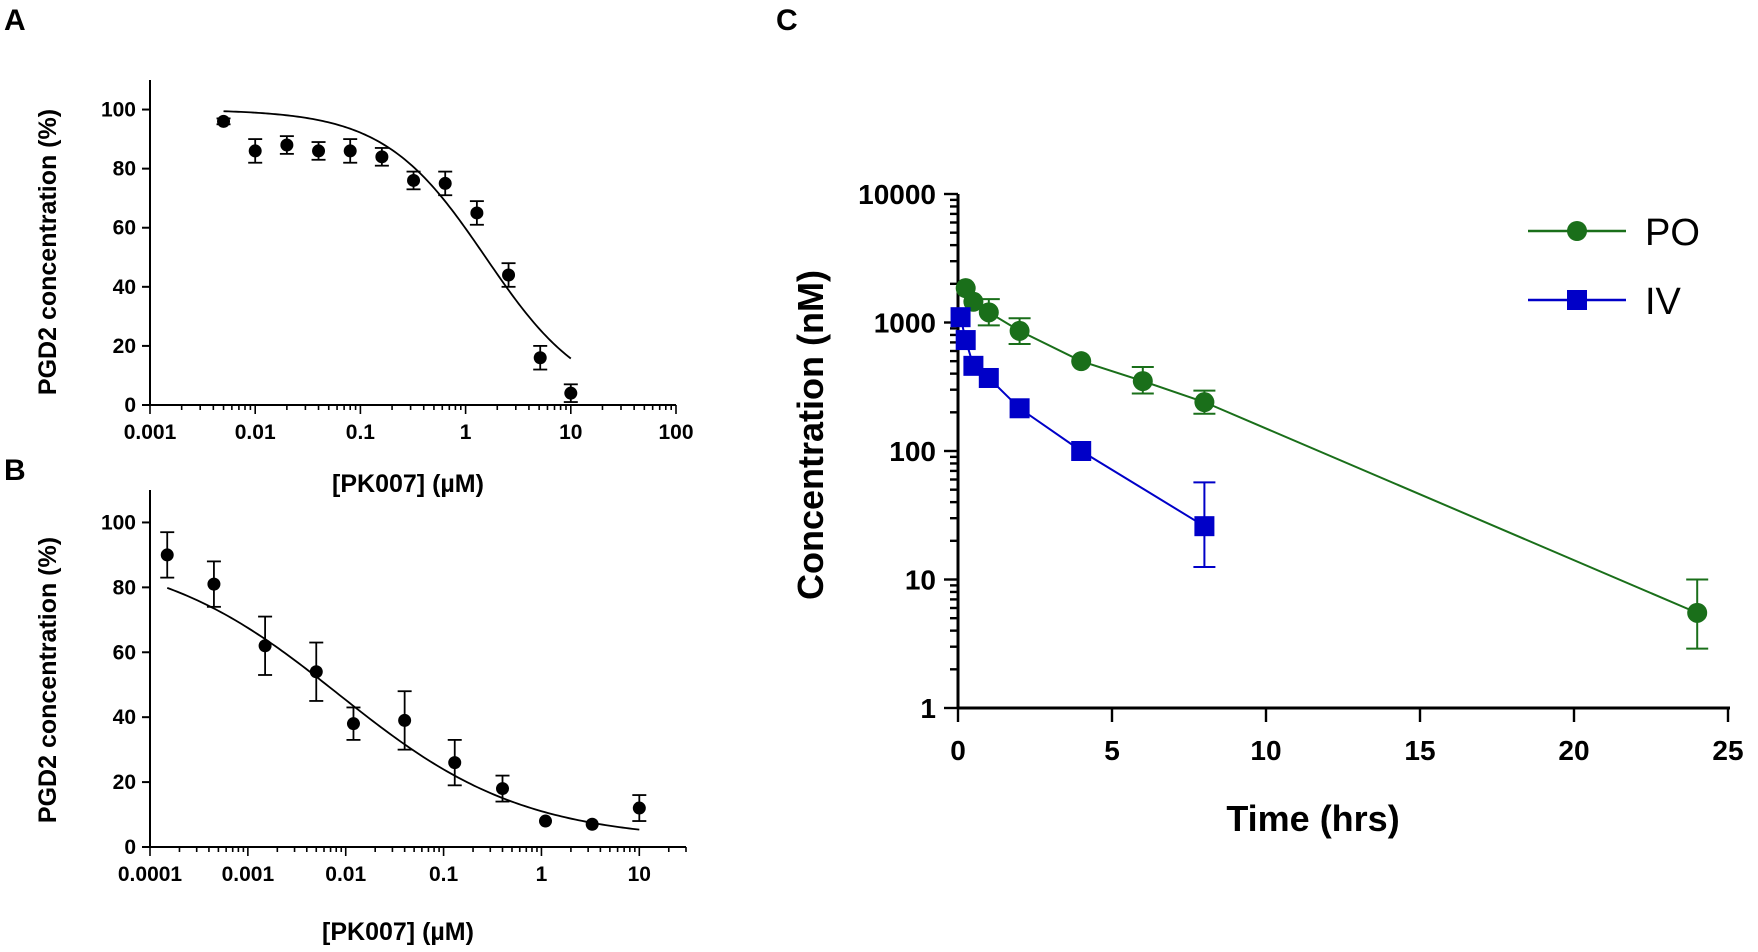 This screenshot has height=952, width=1758. I want to click on chart-b-marks: 0 20 40 60 80 100 0.0001 0.001 0.01 0.1 1 10, so click(394, 688).